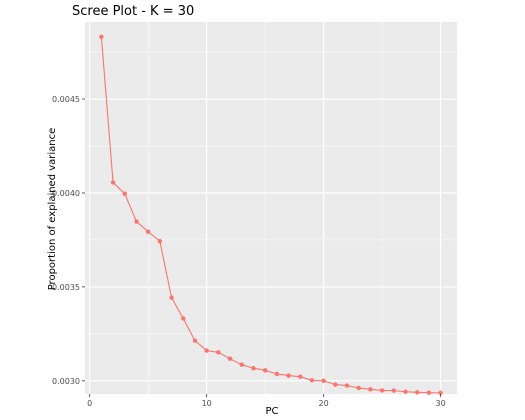 Image resolution: width=525 pixels, height=420 pixels. I want to click on x-axis-title: PC, so click(271, 411).